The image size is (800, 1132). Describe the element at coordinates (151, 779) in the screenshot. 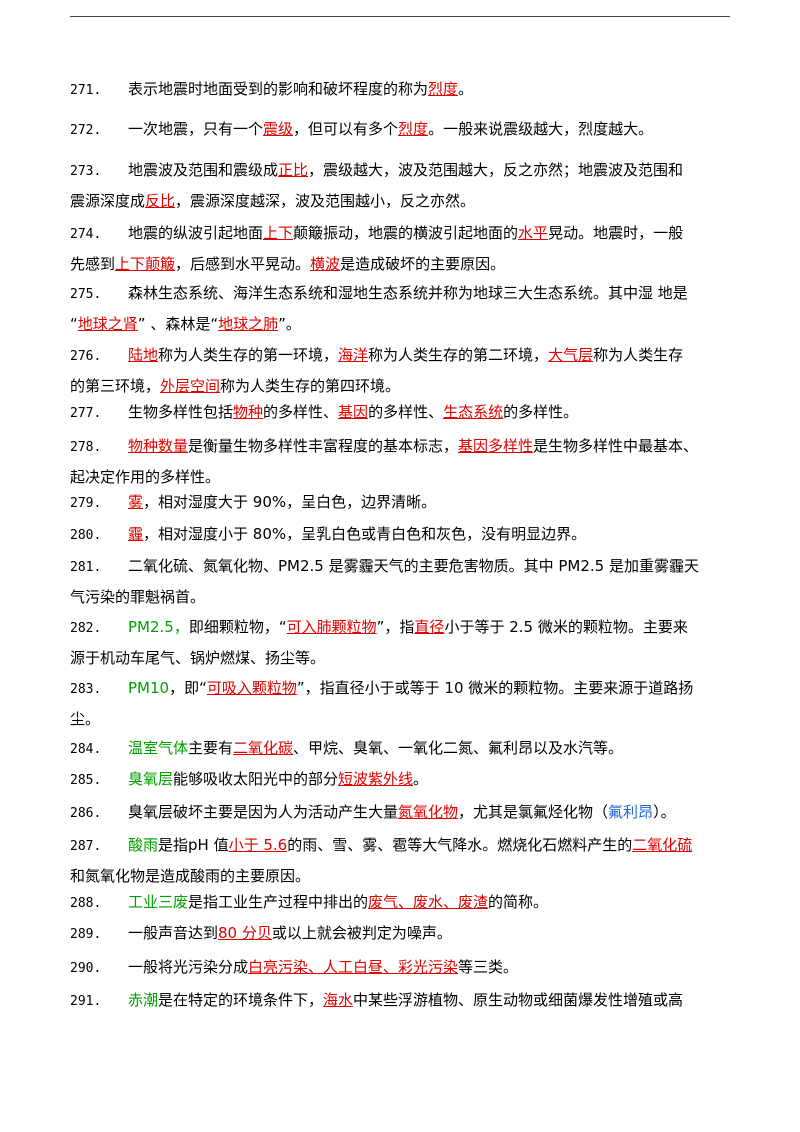

I see `highlight-term: 臭氧层` at that location.